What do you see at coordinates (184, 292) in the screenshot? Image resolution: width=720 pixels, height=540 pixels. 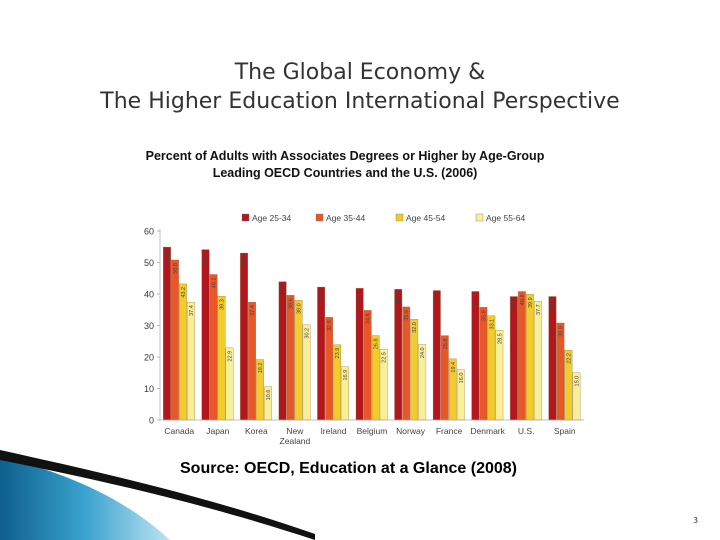 I see `bar-value-label: 43.2` at bounding box center [184, 292].